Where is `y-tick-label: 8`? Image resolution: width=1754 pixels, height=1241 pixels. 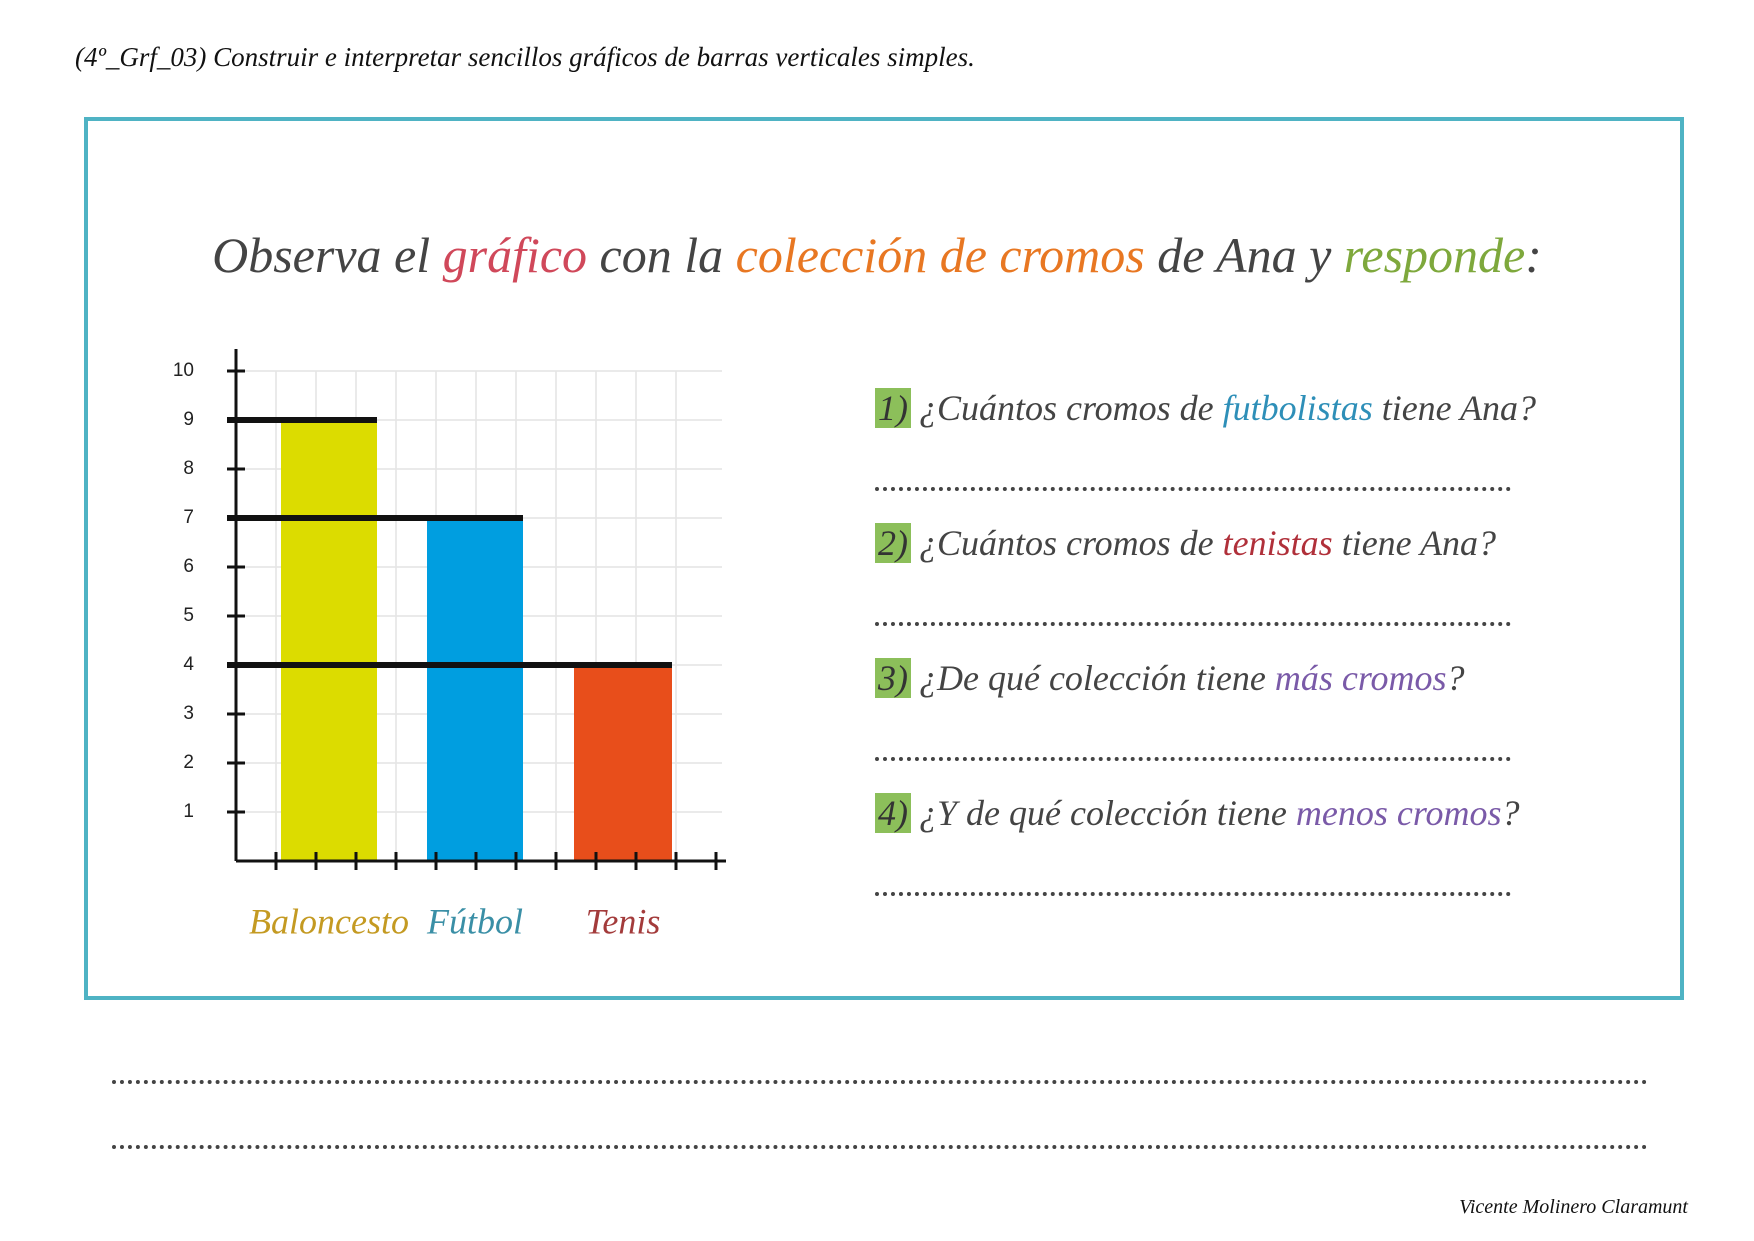
y-tick-label: 8 is located at coordinates (188, 468).